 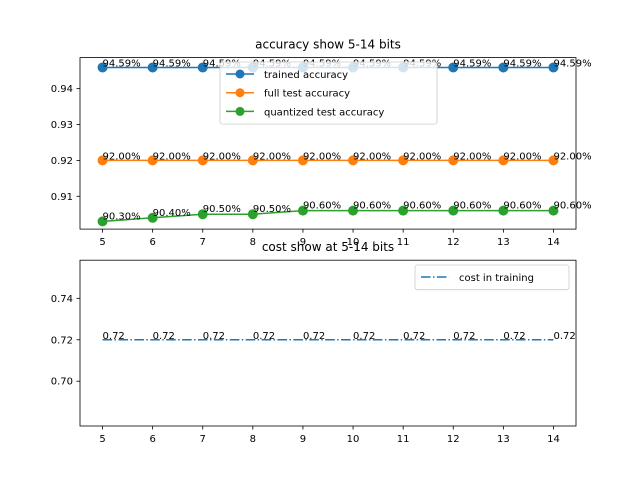 What do you see at coordinates (62, 299) in the screenshot?
I see `y-tick-label: 0.74` at bounding box center [62, 299].